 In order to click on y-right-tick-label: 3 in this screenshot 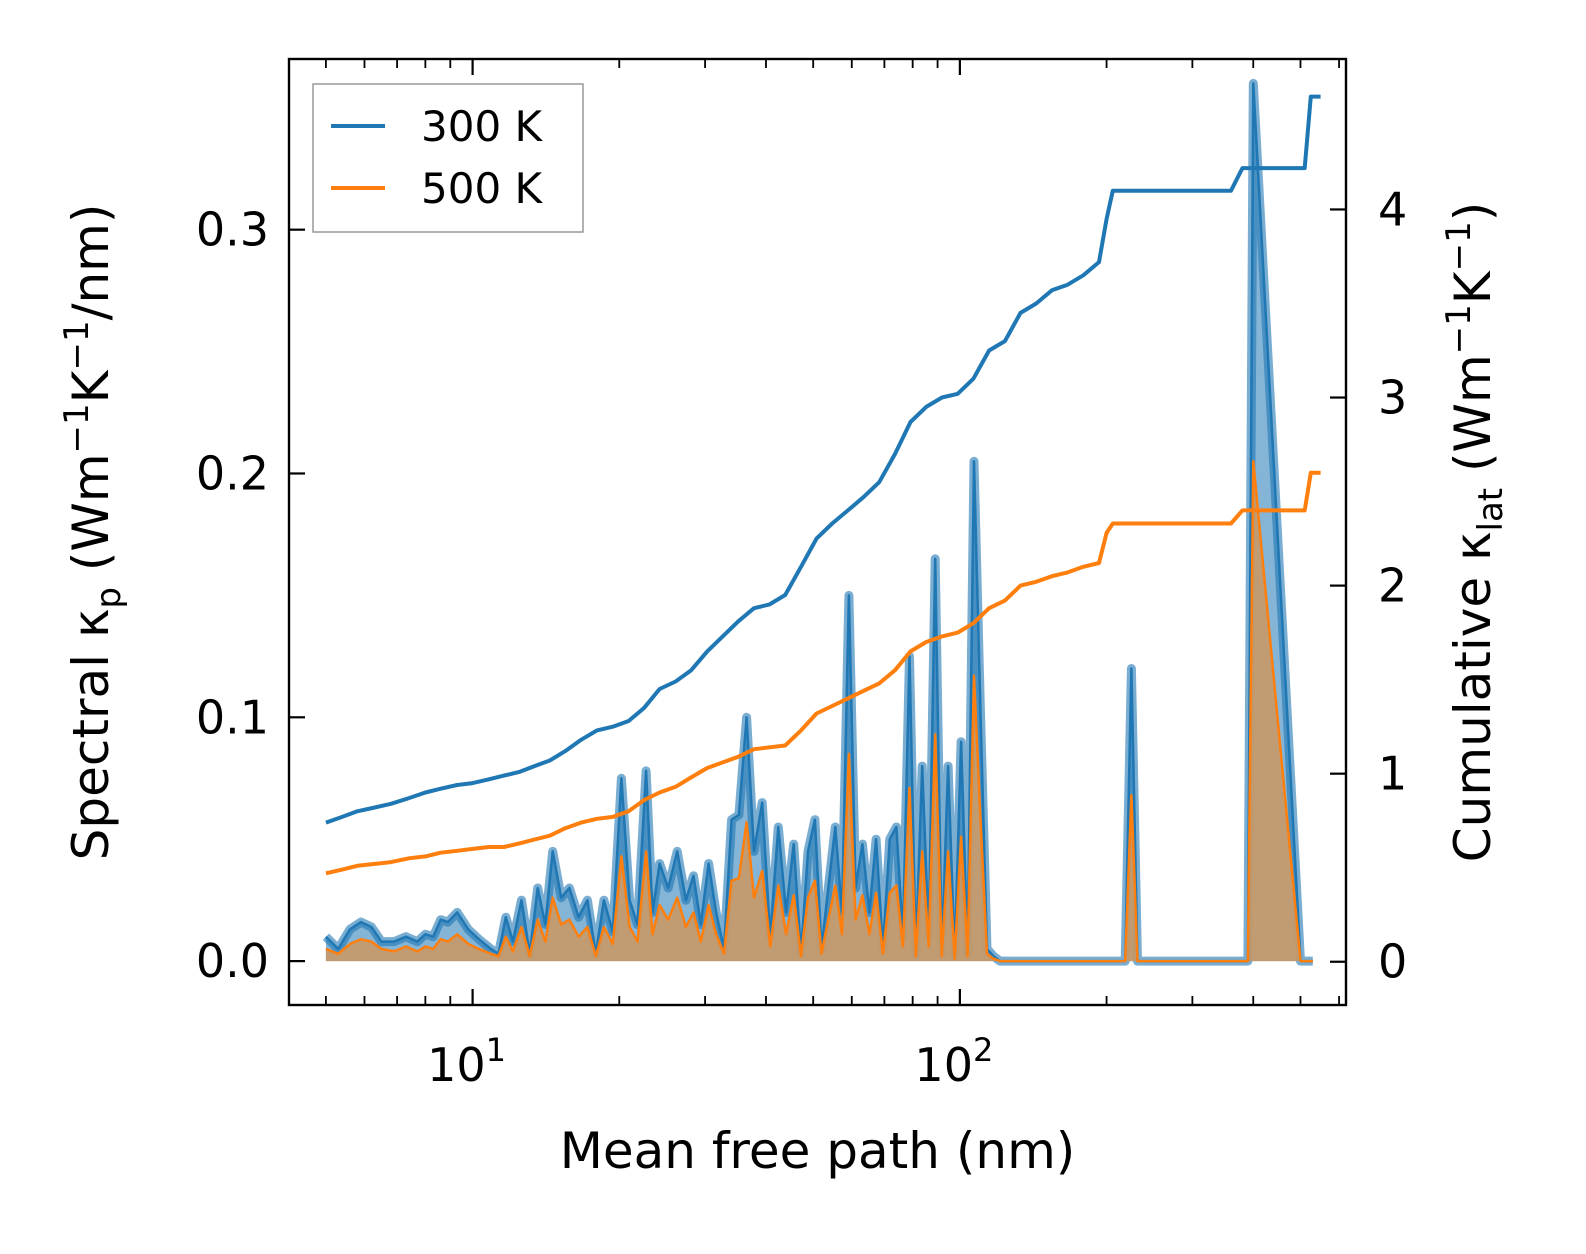, I will do `click(1392, 398)`.